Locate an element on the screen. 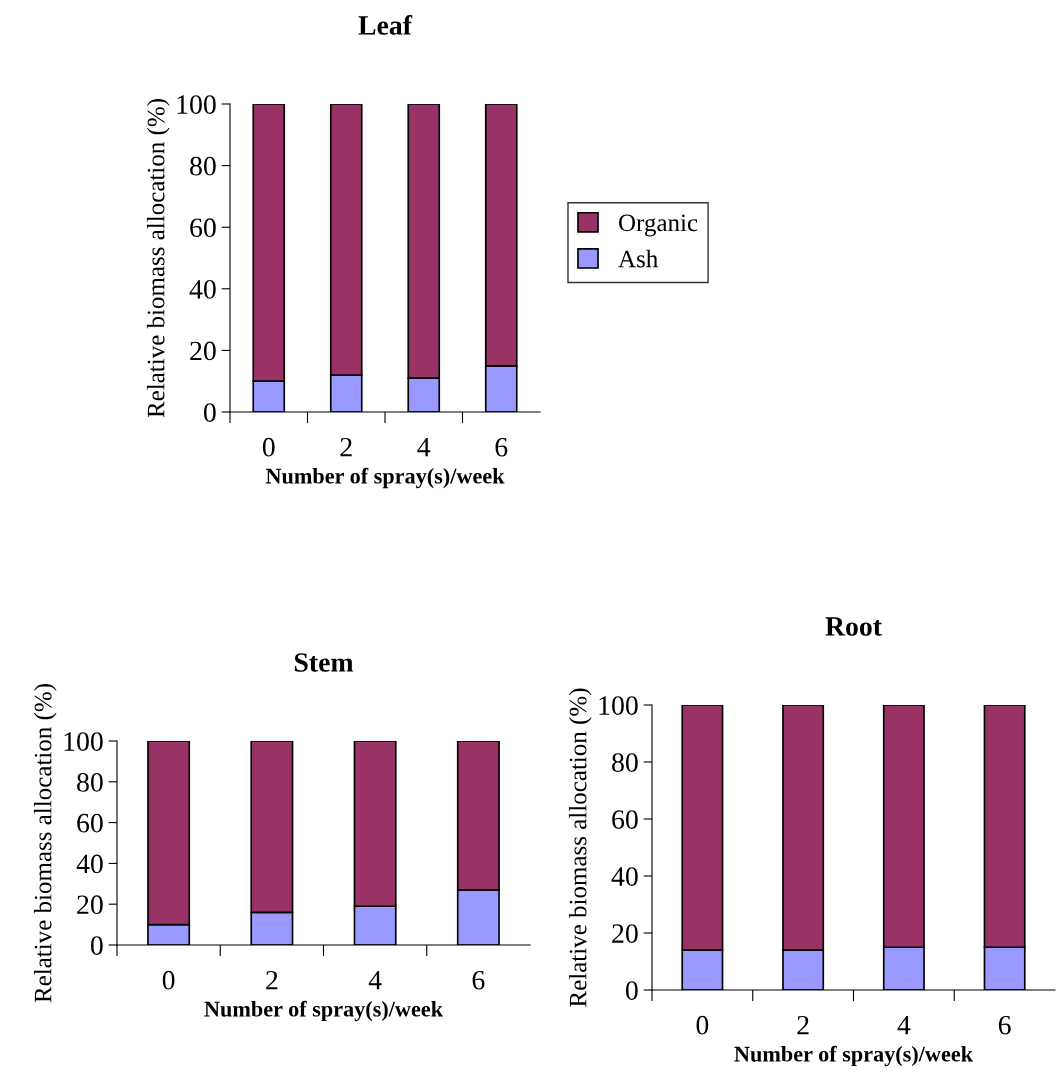 This screenshot has width=1060, height=1091. chart-title: Root is located at coordinates (853, 626).